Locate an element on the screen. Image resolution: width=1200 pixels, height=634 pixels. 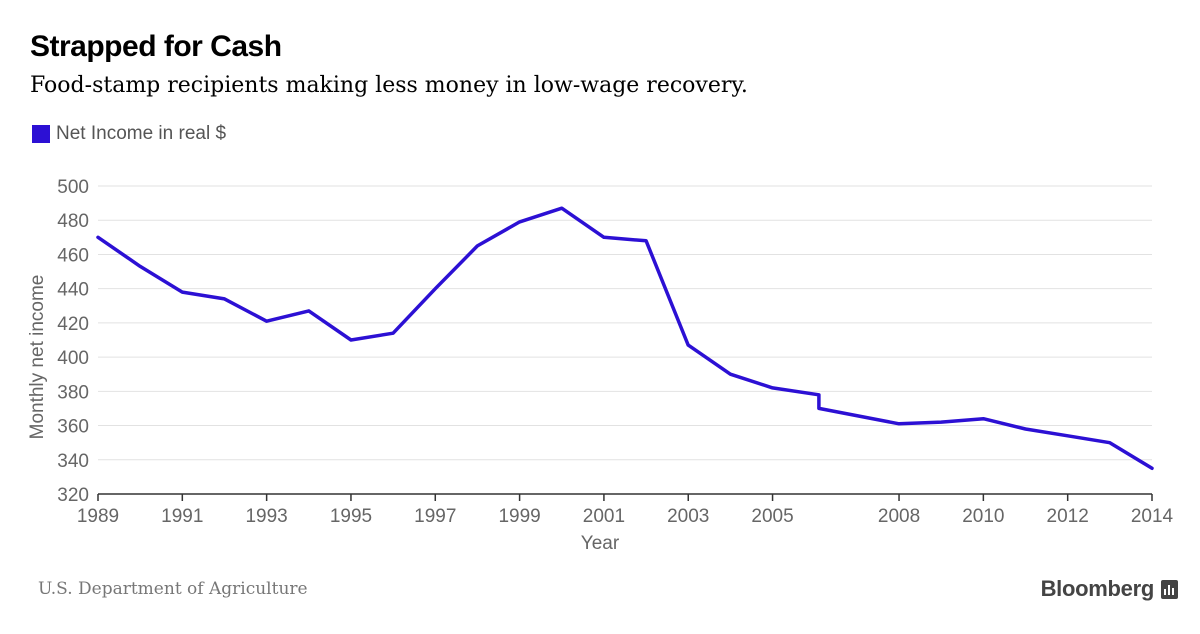
y-tick-label: 440 is located at coordinates (73, 290).